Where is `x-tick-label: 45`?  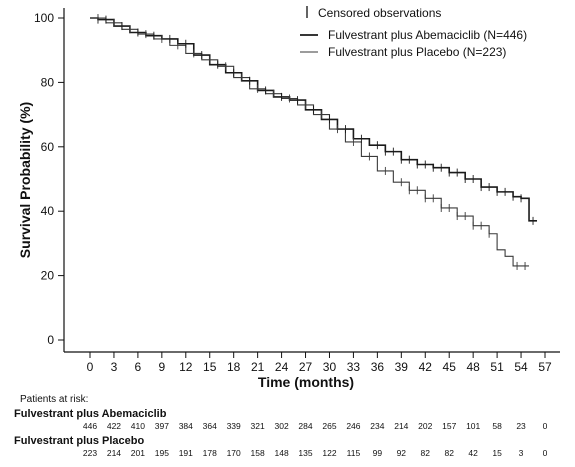
x-tick-label: 45 is located at coordinates (450, 367).